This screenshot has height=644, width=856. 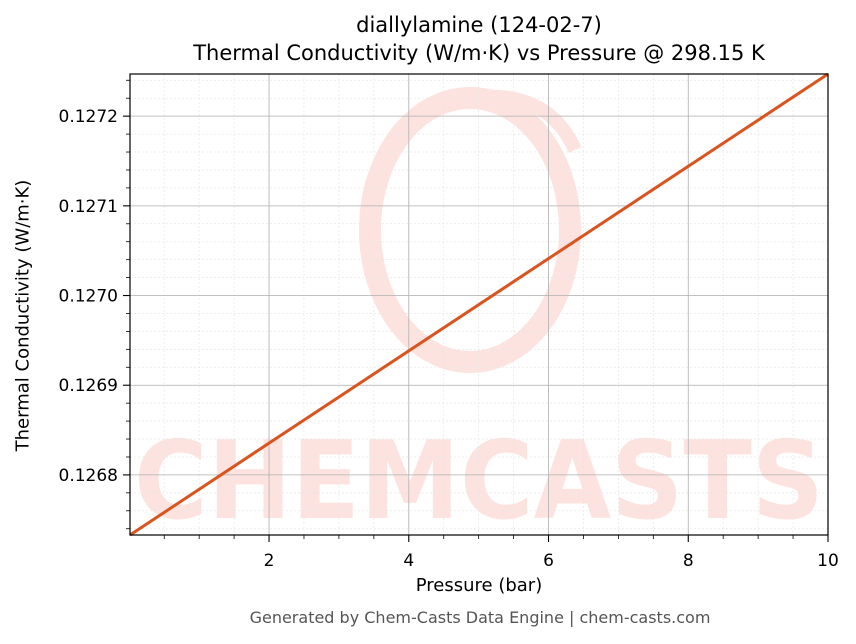 I want to click on x-tick-label: 2, so click(x=269, y=561).